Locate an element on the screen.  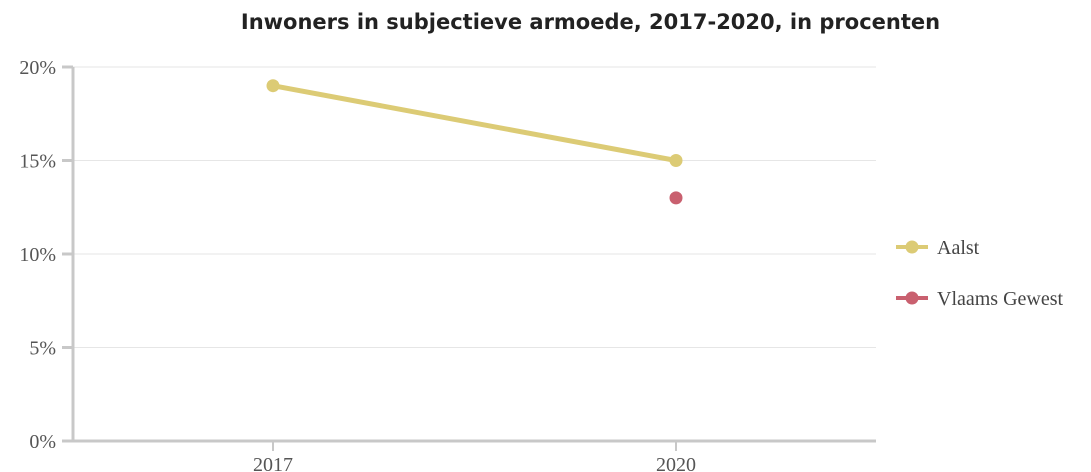
x-axis-ticks: 2017 2020 is located at coordinates (474, 456).